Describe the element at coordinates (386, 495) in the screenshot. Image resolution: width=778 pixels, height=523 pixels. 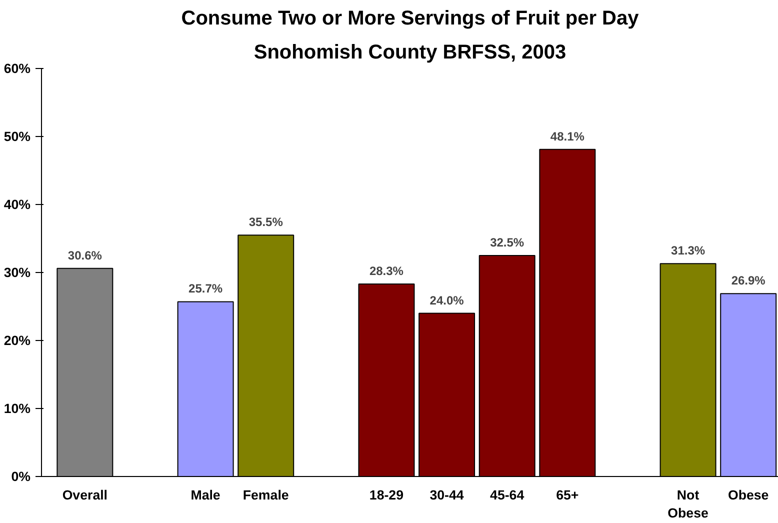
I see `x-tick-label: 18-29` at that location.